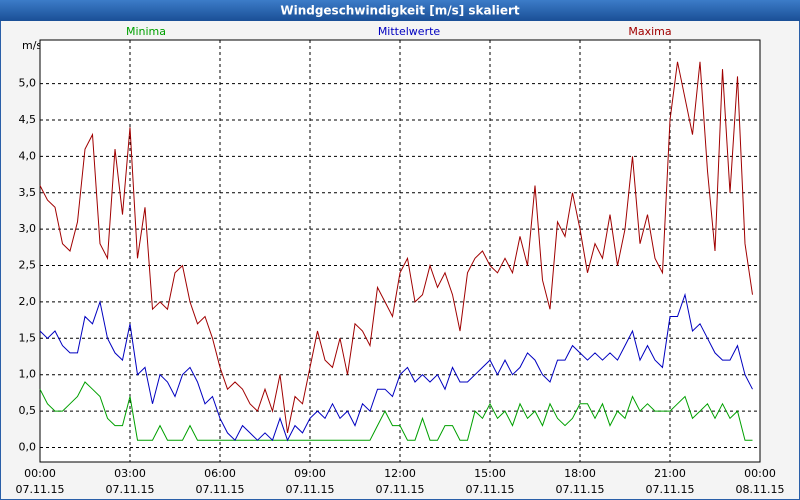 Image resolution: width=800 pixels, height=500 pixels. What do you see at coordinates (146, 31) in the screenshot?
I see `legend-label: Minima` at bounding box center [146, 31].